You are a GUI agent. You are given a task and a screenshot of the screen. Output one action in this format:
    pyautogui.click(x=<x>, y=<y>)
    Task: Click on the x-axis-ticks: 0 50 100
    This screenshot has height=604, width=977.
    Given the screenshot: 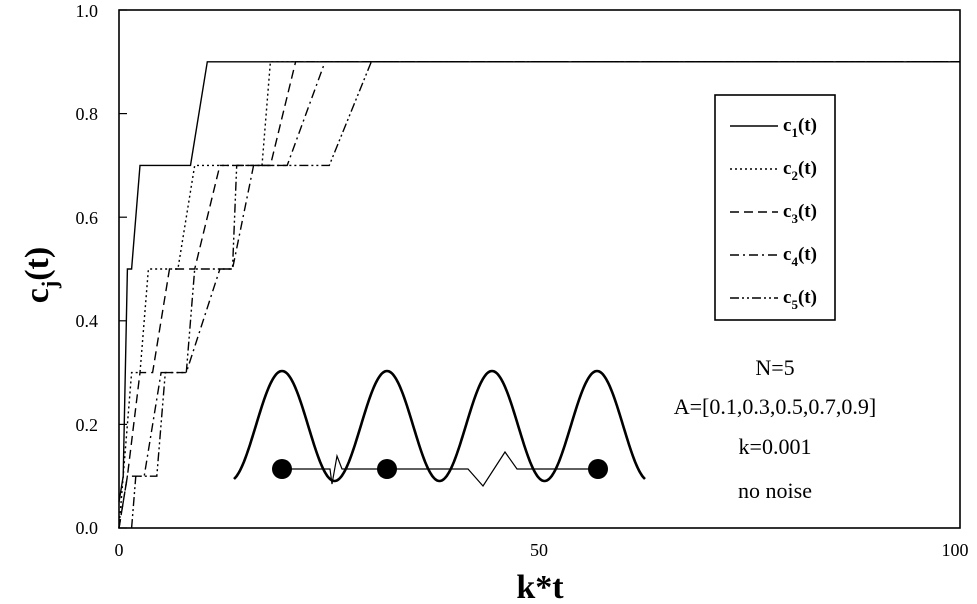 What is the action you would take?
    pyautogui.click(x=542, y=550)
    